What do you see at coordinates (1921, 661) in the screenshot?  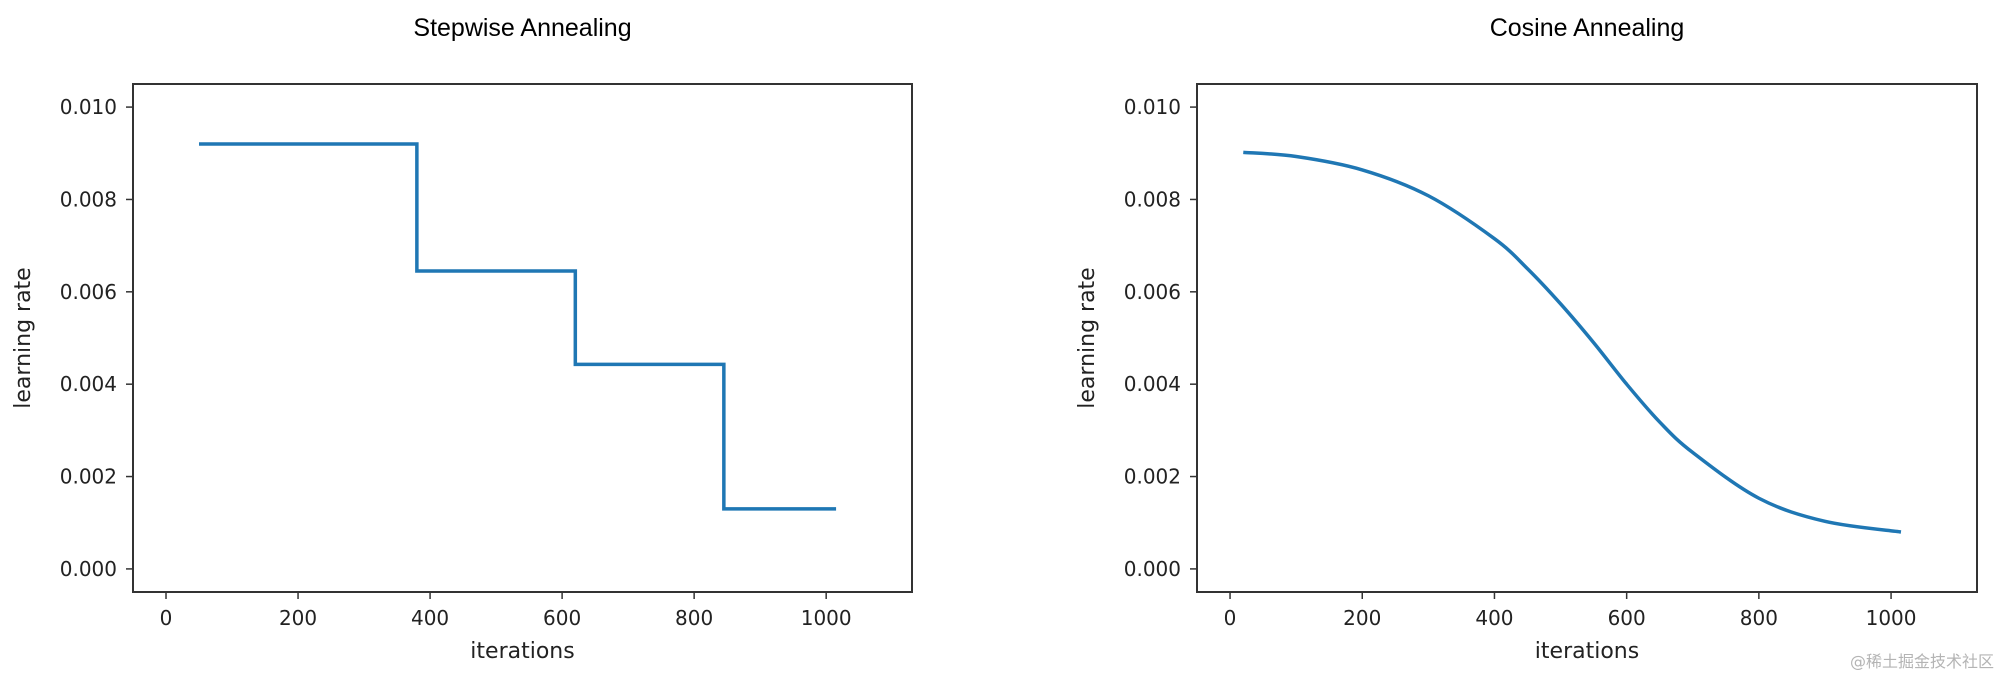 I see `watermark-text: @稀土掘金技术社区` at bounding box center [1921, 661].